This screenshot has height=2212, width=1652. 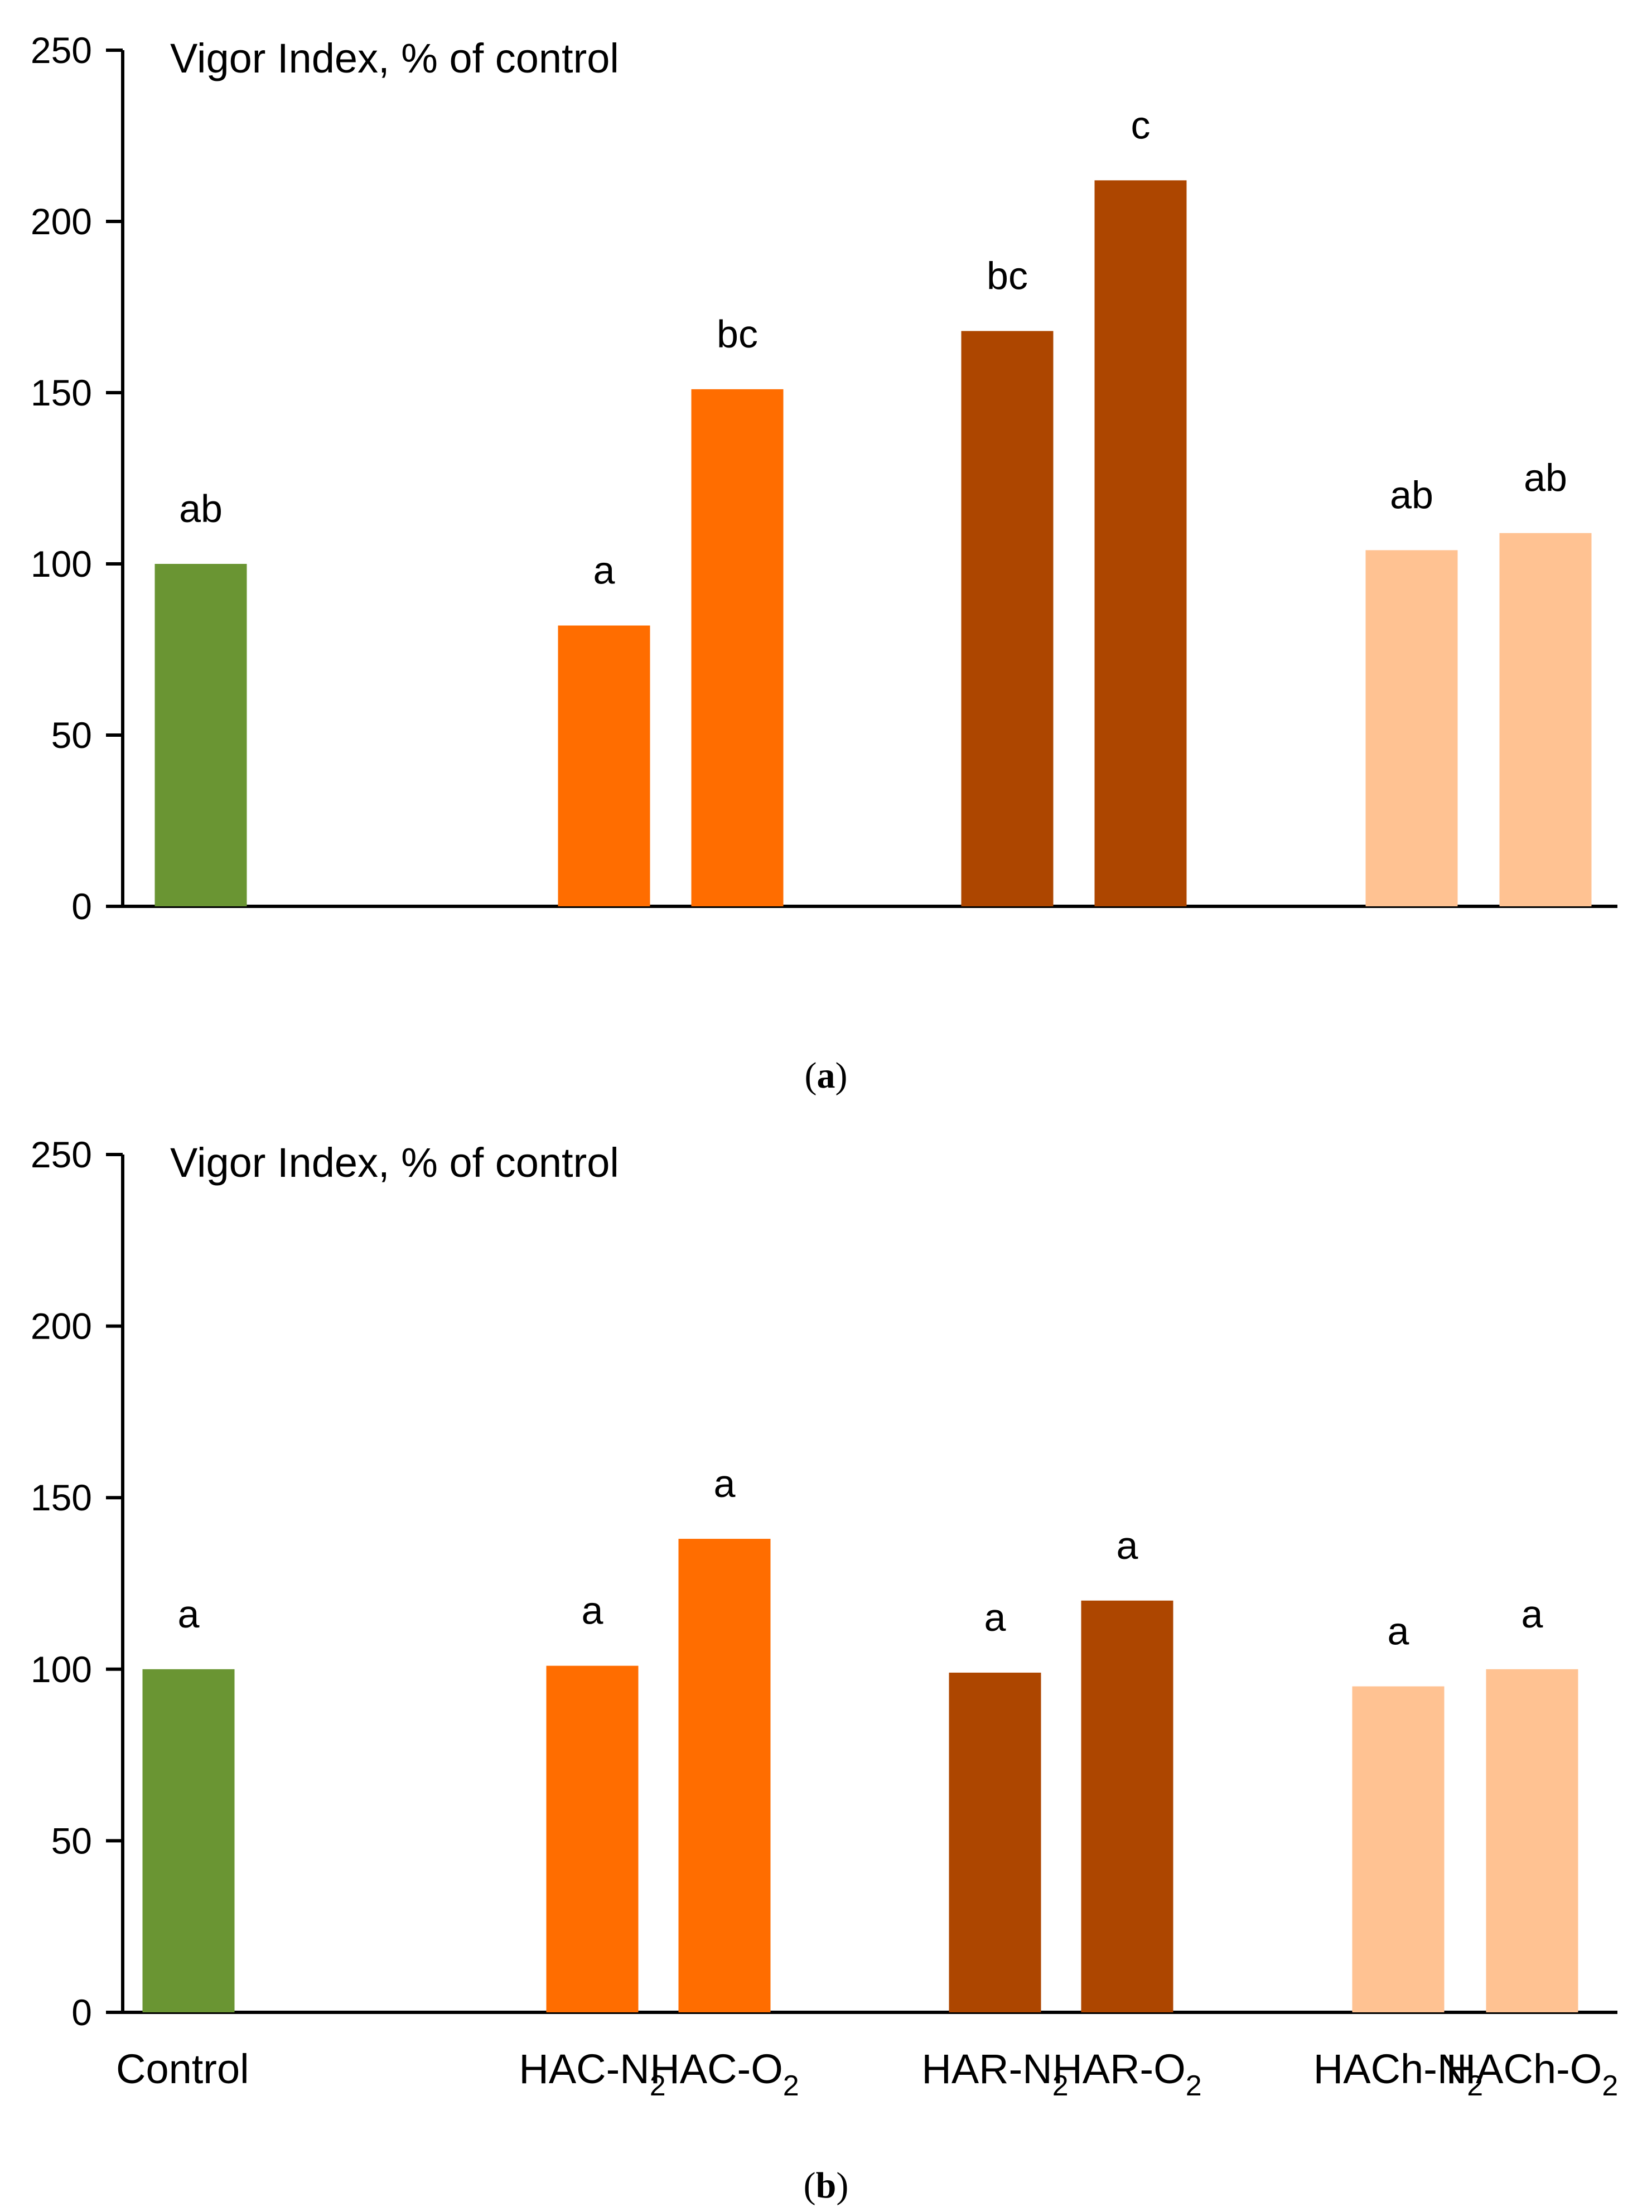 I want to click on x-category-label: Control, so click(x=182, y=2069).